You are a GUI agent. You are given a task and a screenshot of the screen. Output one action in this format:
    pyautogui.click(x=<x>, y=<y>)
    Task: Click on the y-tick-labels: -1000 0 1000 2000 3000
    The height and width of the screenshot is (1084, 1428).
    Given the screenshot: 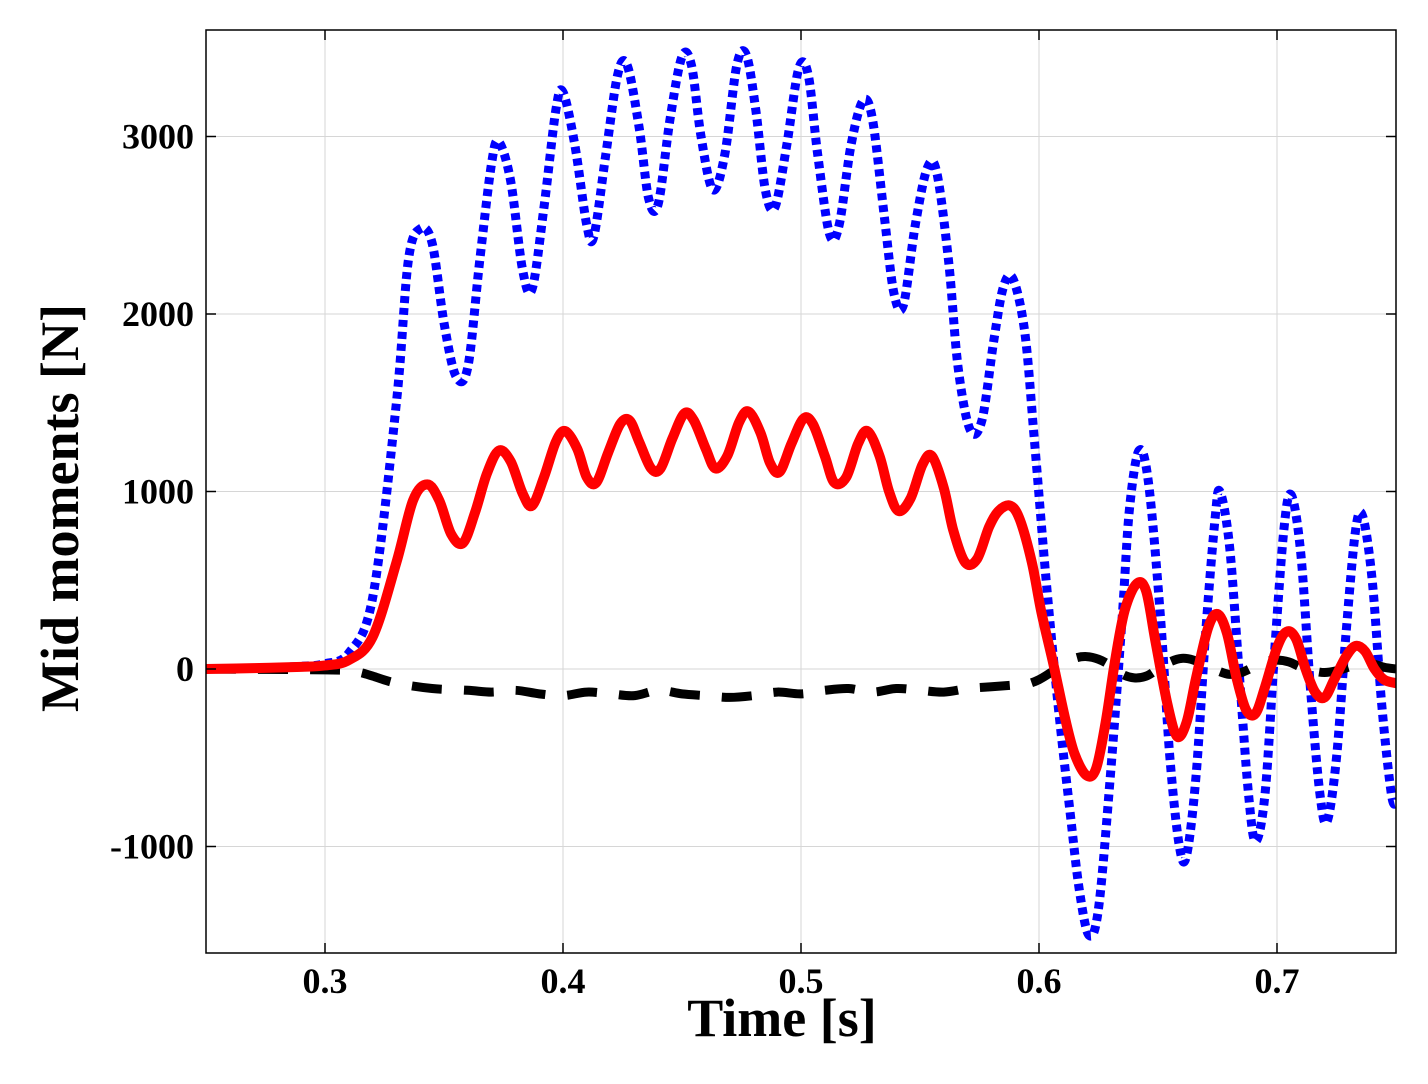 What is the action you would take?
    pyautogui.click(x=152, y=492)
    